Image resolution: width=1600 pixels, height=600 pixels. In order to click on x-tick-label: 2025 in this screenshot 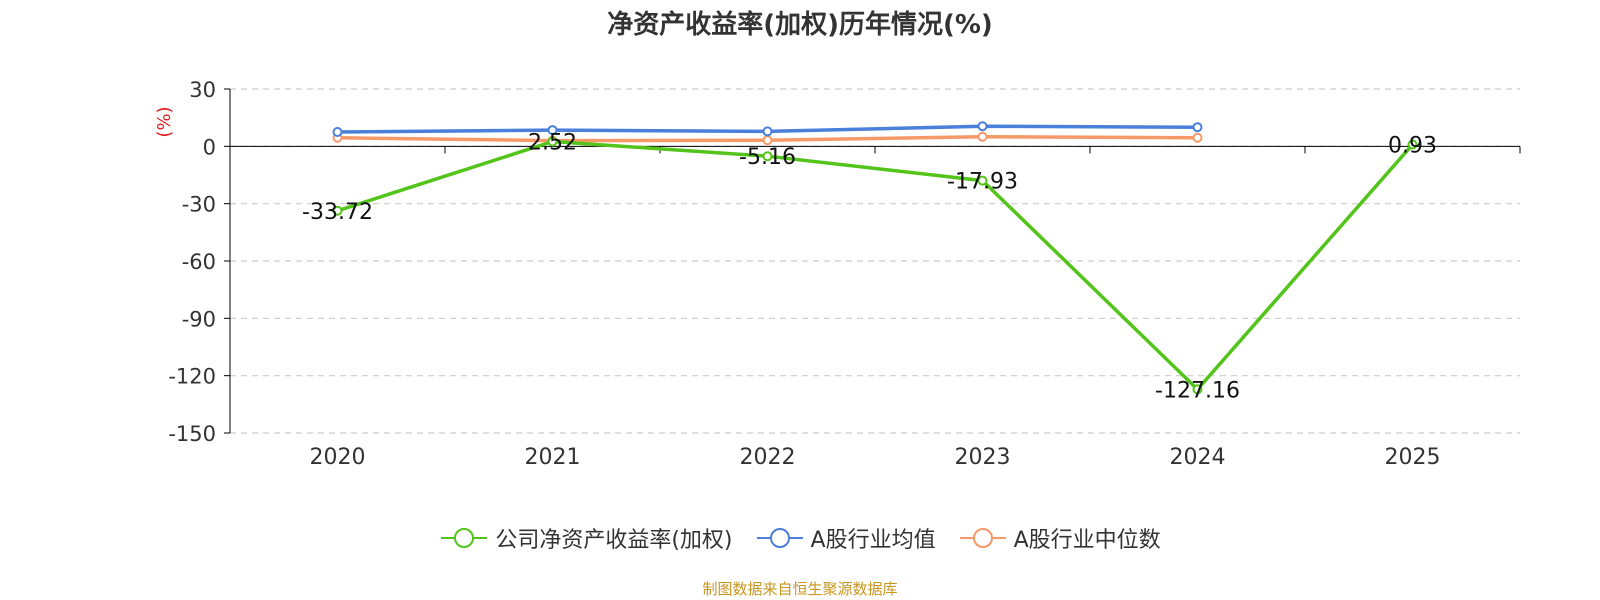, I will do `click(1413, 457)`.